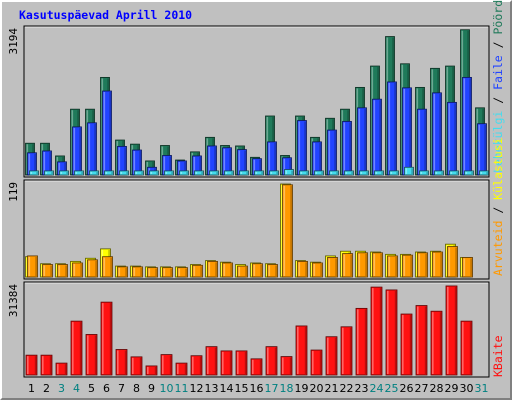 The height and width of the screenshot is (400, 512). I want to click on bar-top-Lehekülgi-29, so click(454, 173).